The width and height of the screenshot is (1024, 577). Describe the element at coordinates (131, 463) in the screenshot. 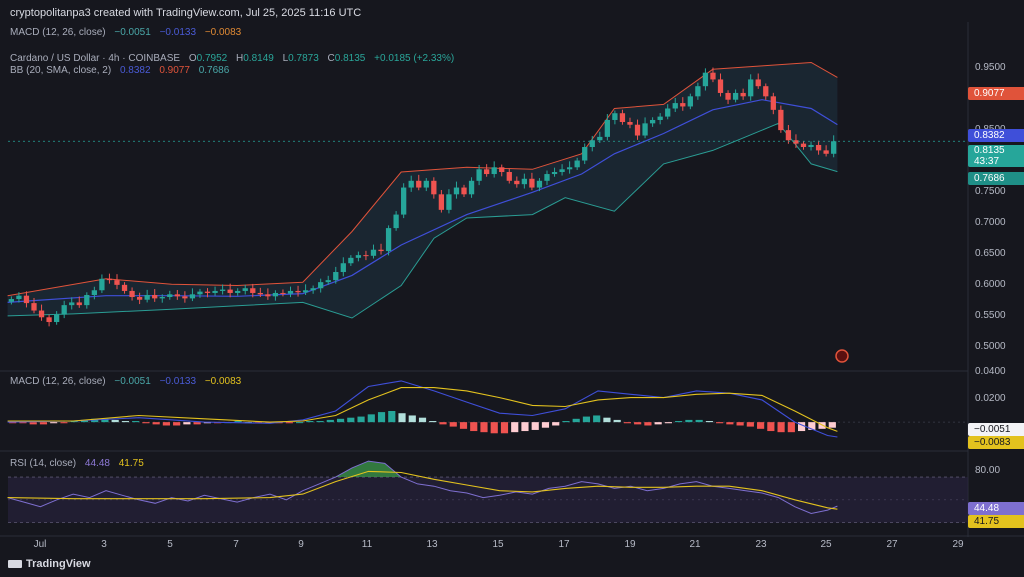

I see `legend-rsi-v2: 41.75` at that location.